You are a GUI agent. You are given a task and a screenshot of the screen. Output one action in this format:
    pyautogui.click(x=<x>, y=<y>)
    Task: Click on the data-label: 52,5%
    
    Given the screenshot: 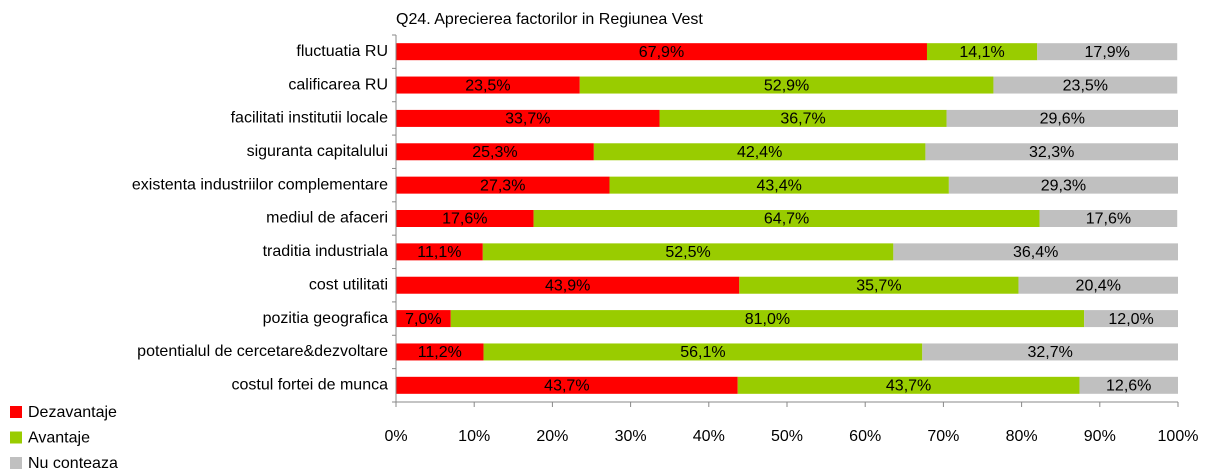 What is the action you would take?
    pyautogui.click(x=687, y=252)
    